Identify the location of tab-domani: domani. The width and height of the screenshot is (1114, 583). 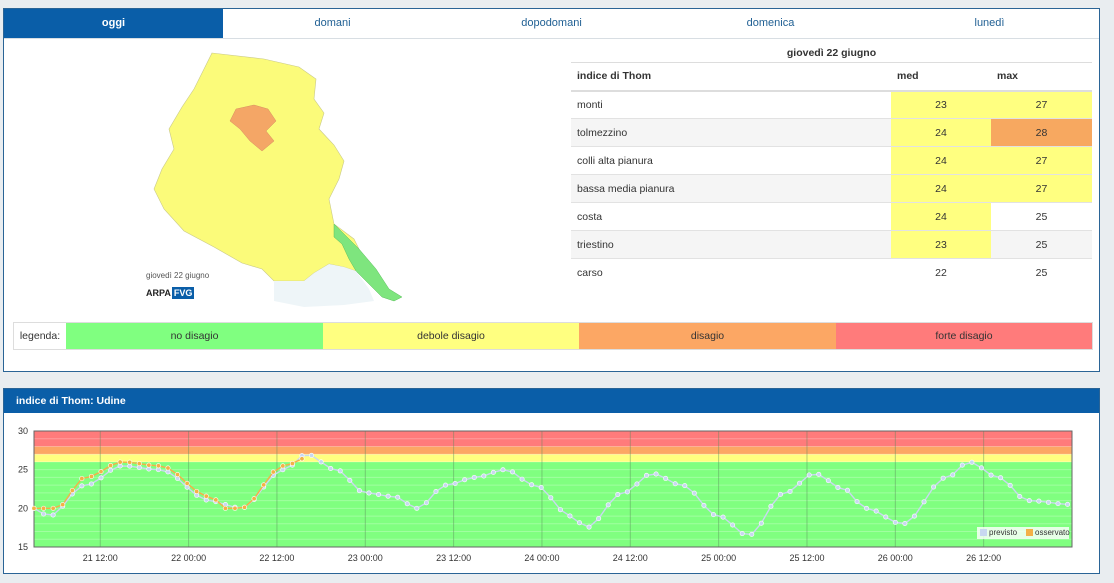
(332, 23).